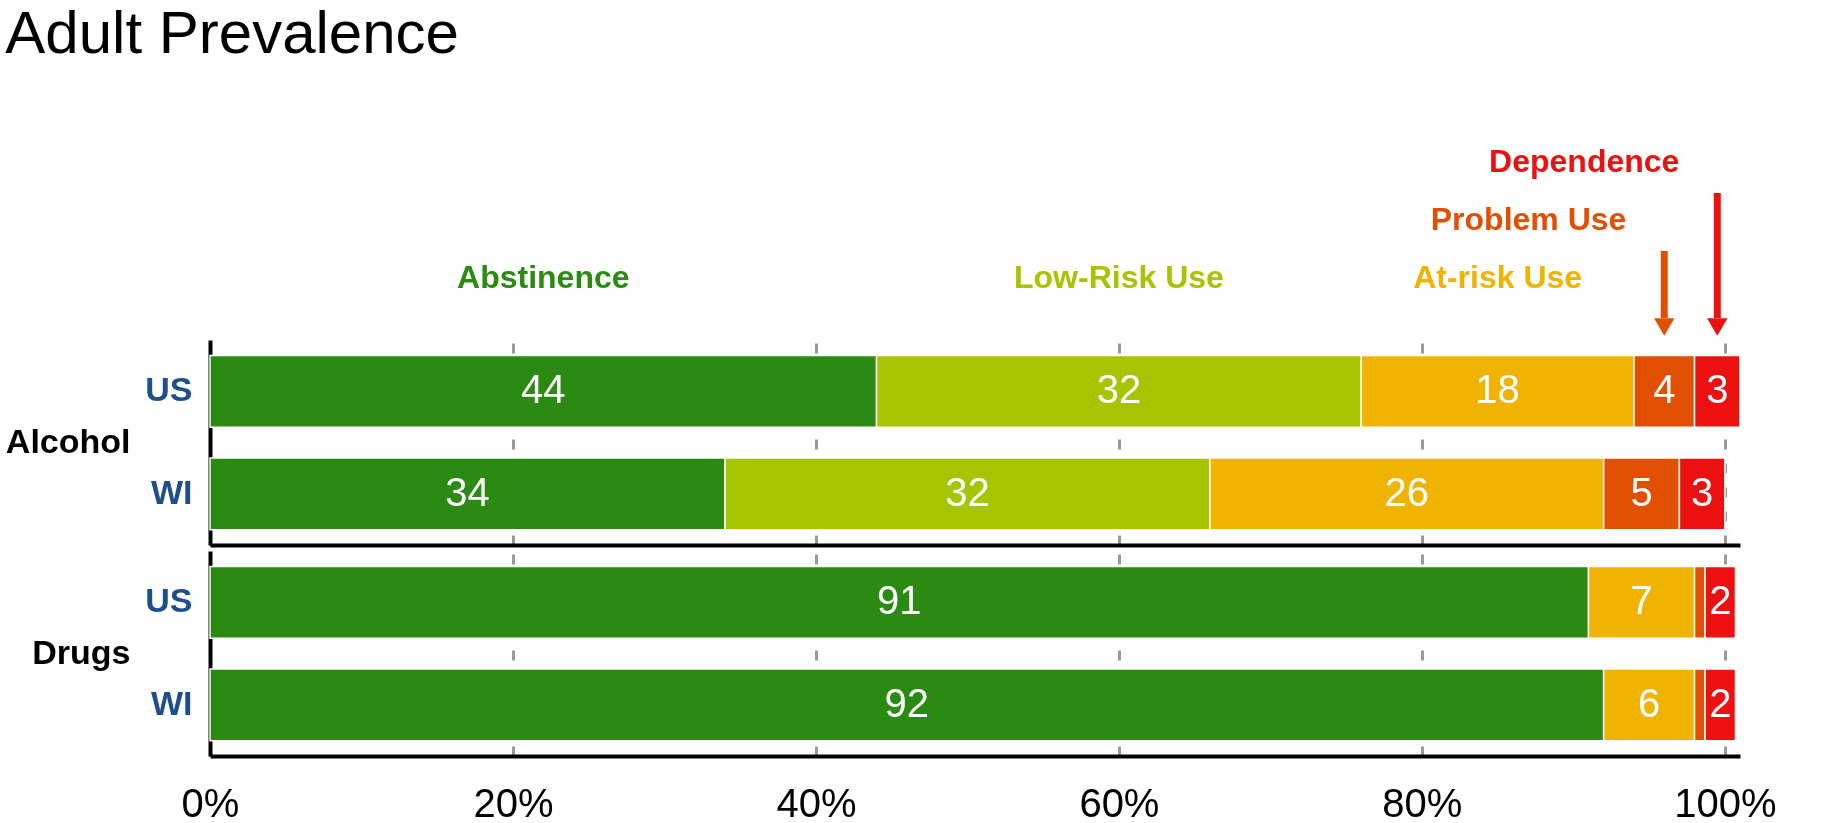 Image resolution: width=1848 pixels, height=823 pixels. Describe the element at coordinates (1584, 161) in the screenshot. I see `text: Dependence` at that location.